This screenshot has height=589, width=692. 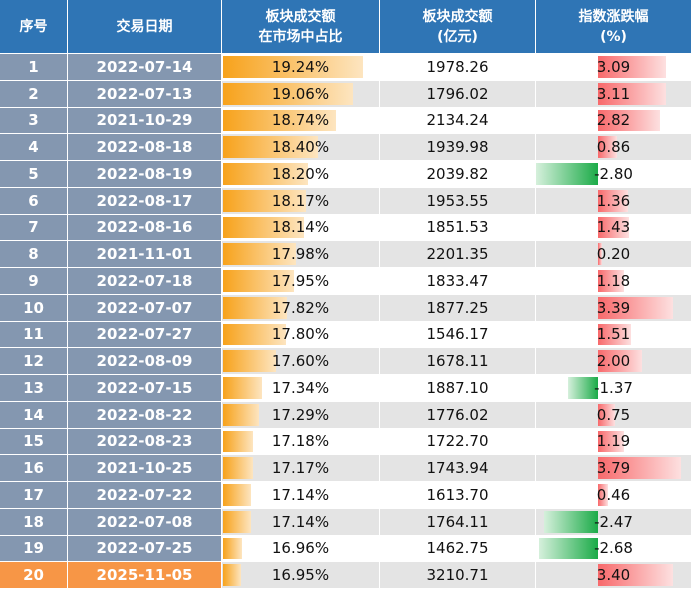 I want to click on cell-text: 1776.02, so click(x=457, y=414).